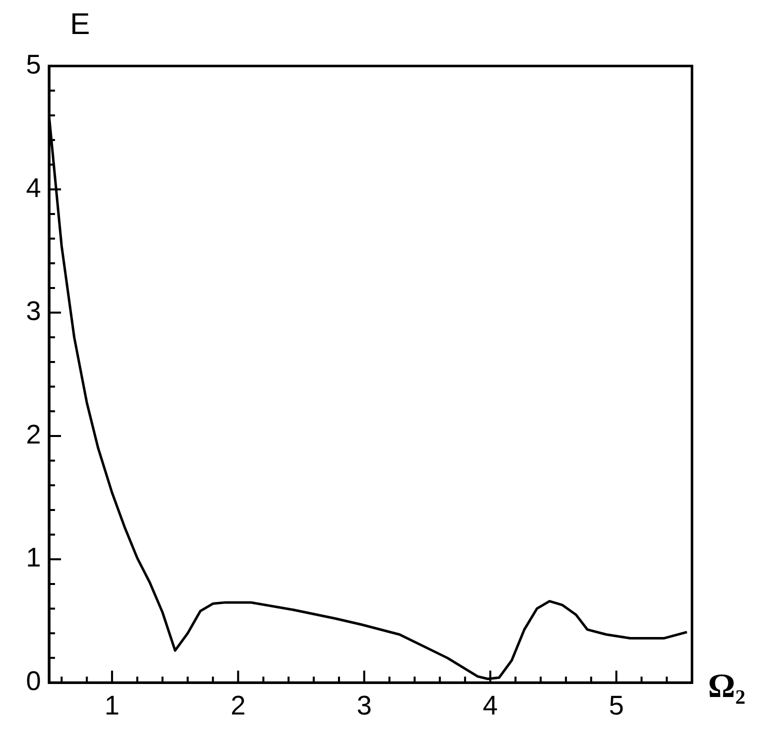 The image size is (765, 753). Describe the element at coordinates (34, 311) in the screenshot. I see `y-tick-label: 3` at that location.